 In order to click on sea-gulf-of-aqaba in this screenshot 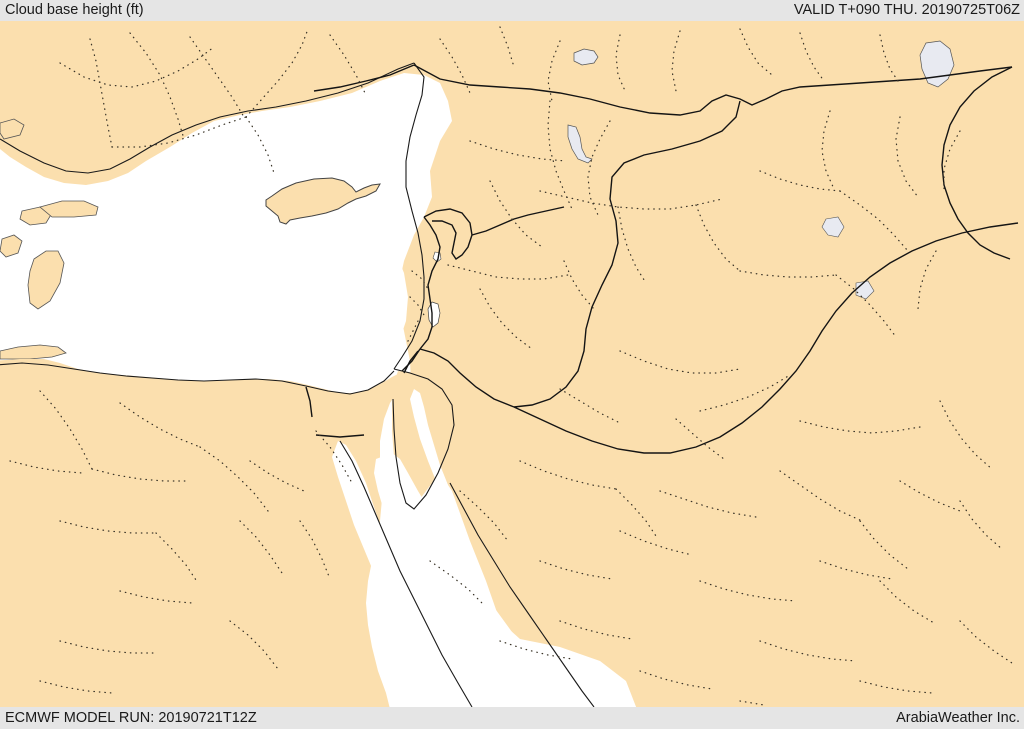, I will do `click(429, 442)`.